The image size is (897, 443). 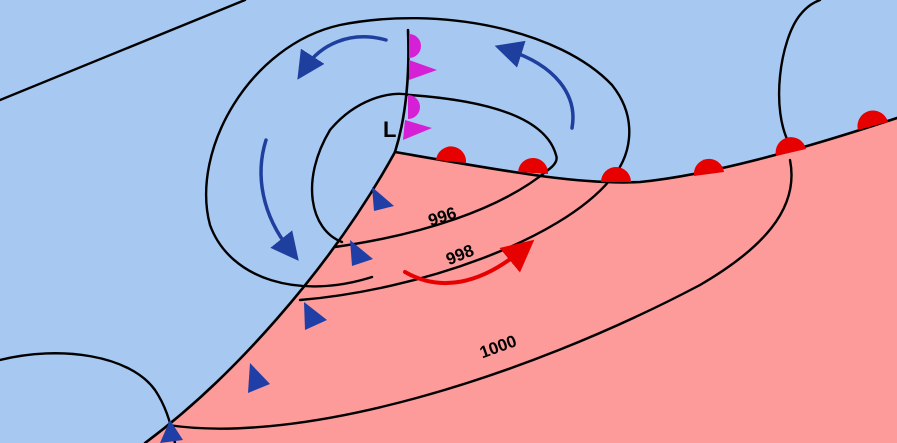 What do you see at coordinates (799, 73) in the screenshot?
I see `isobar-east` at bounding box center [799, 73].